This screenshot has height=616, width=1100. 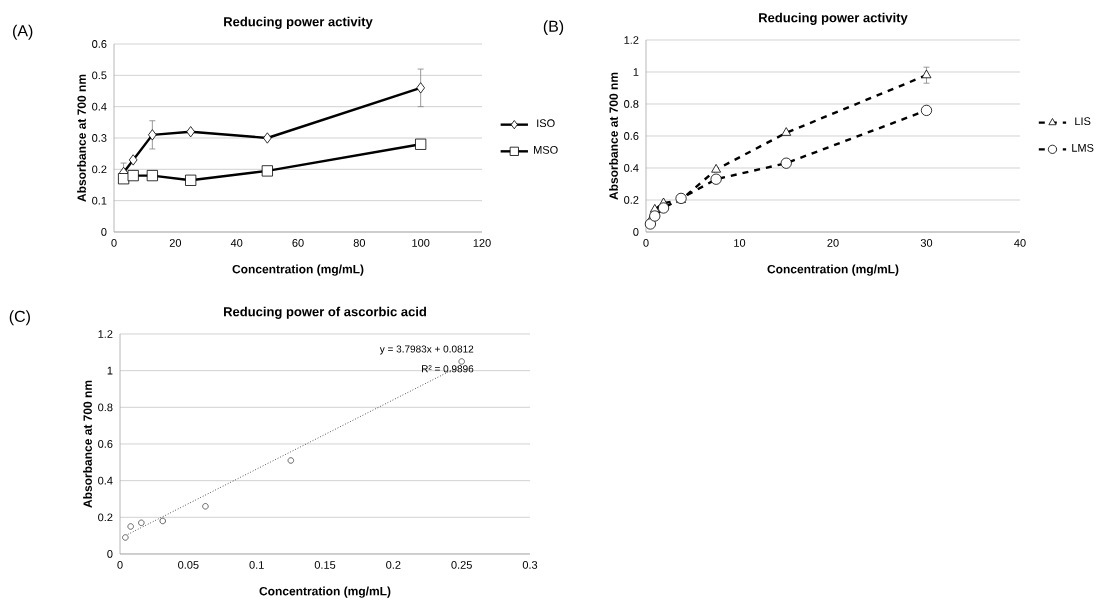 What do you see at coordinates (553, 28) in the screenshot?
I see `text: (B)` at bounding box center [553, 28].